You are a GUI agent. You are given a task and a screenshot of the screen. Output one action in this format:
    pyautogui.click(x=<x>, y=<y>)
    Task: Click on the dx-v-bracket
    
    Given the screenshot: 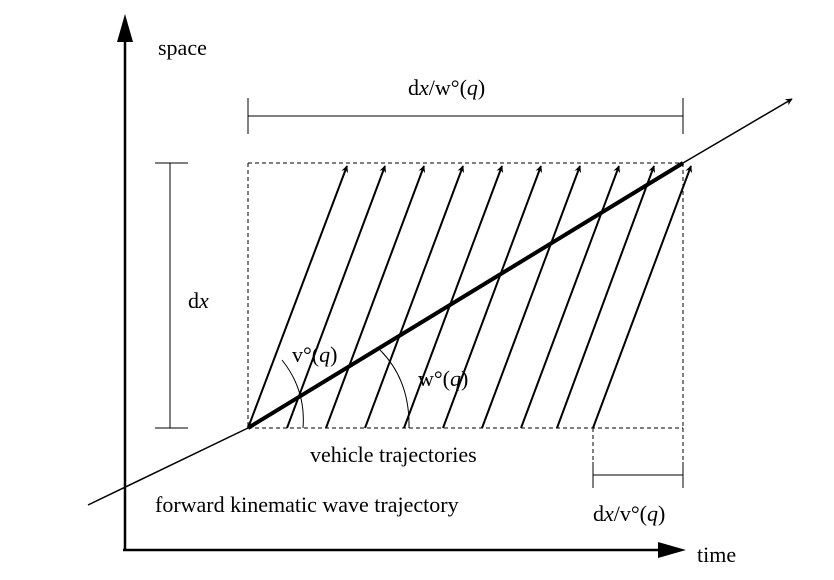 What is the action you would take?
    pyautogui.click(x=638, y=475)
    